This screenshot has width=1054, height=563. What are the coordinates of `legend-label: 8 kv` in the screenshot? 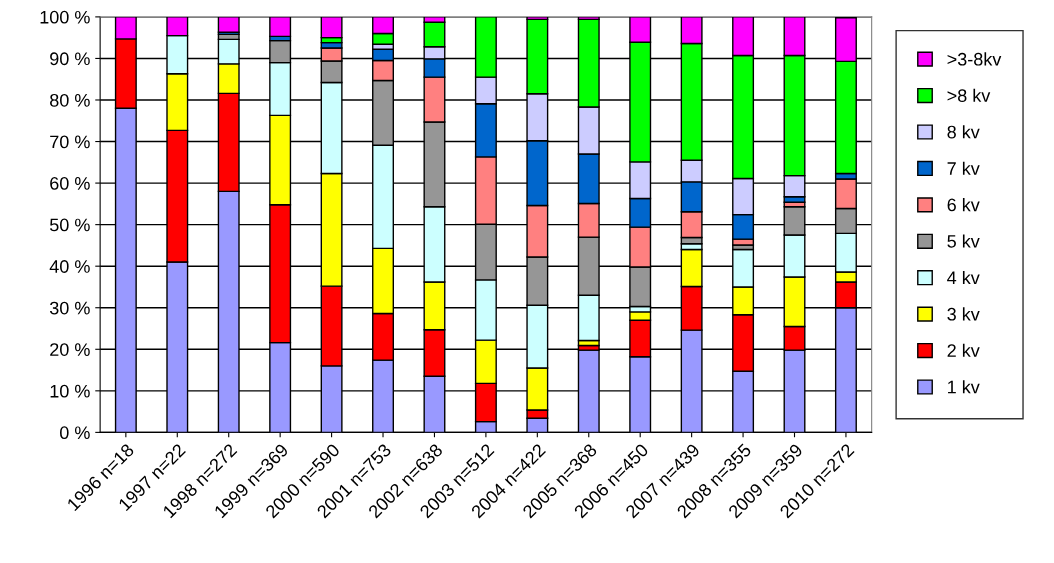 It's located at (963, 132).